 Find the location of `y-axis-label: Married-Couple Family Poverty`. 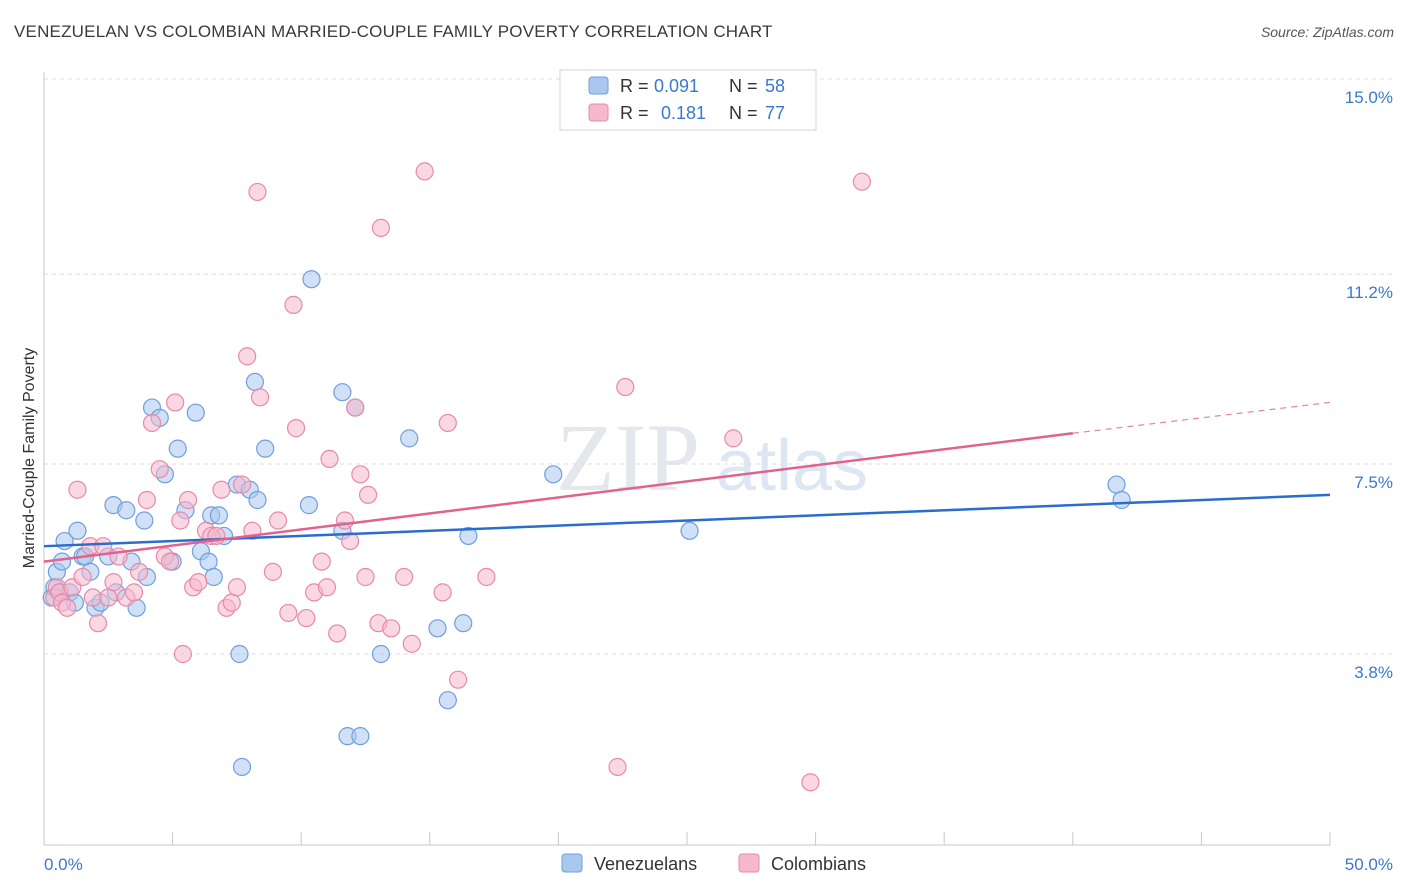

y-axis-label: Married-Couple Family Poverty is located at coordinates (29, 458).